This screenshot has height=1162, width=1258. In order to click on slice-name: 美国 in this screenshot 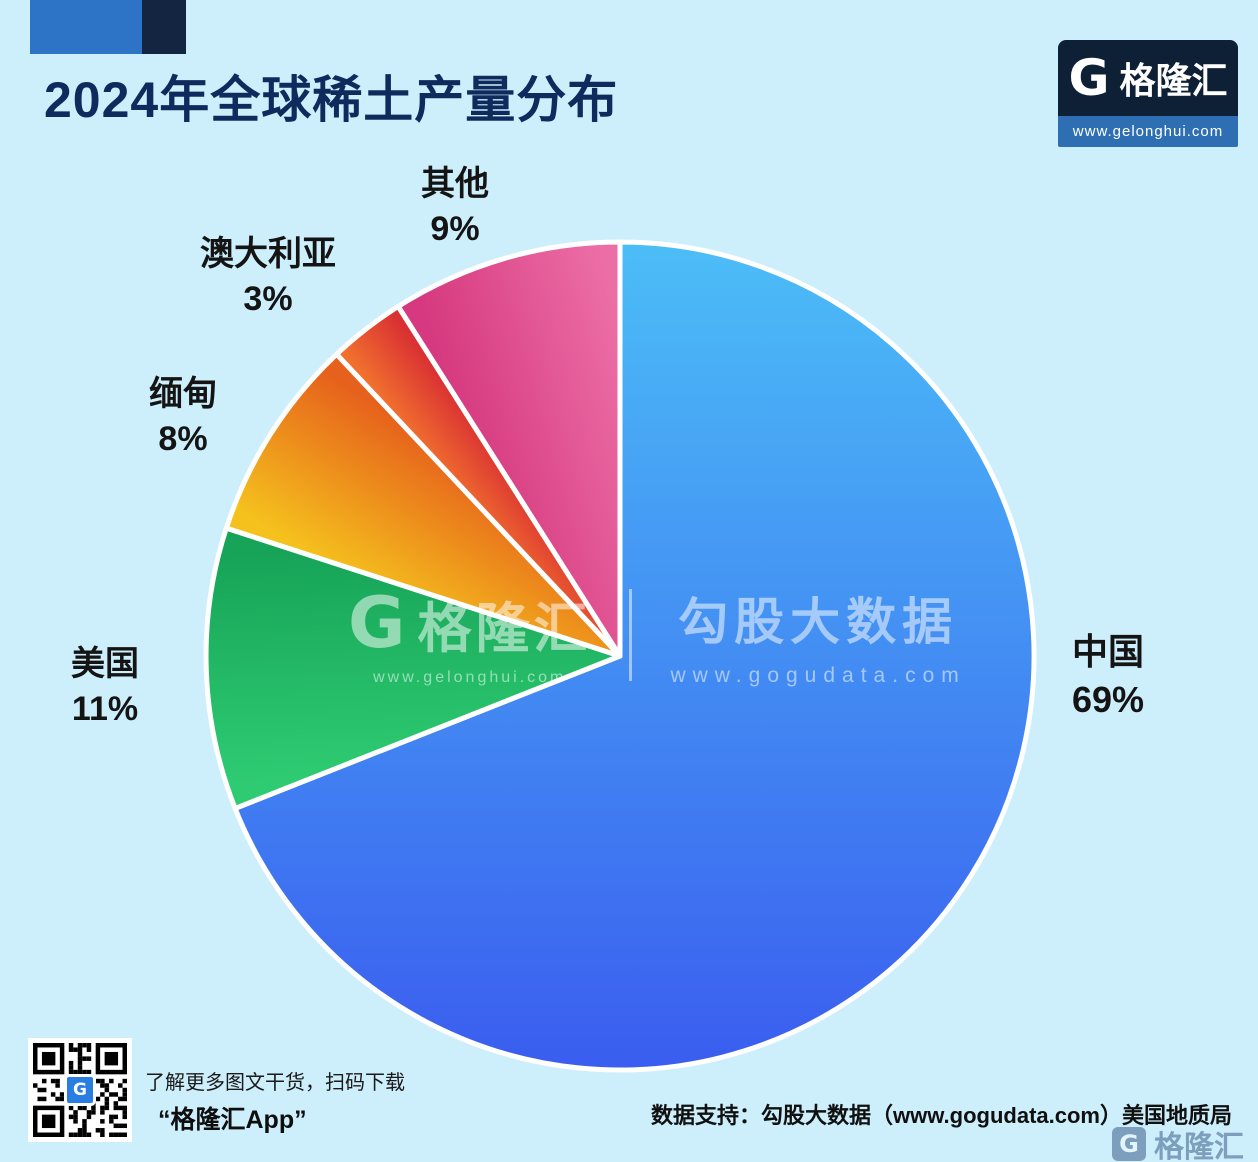, I will do `click(105, 664)`.